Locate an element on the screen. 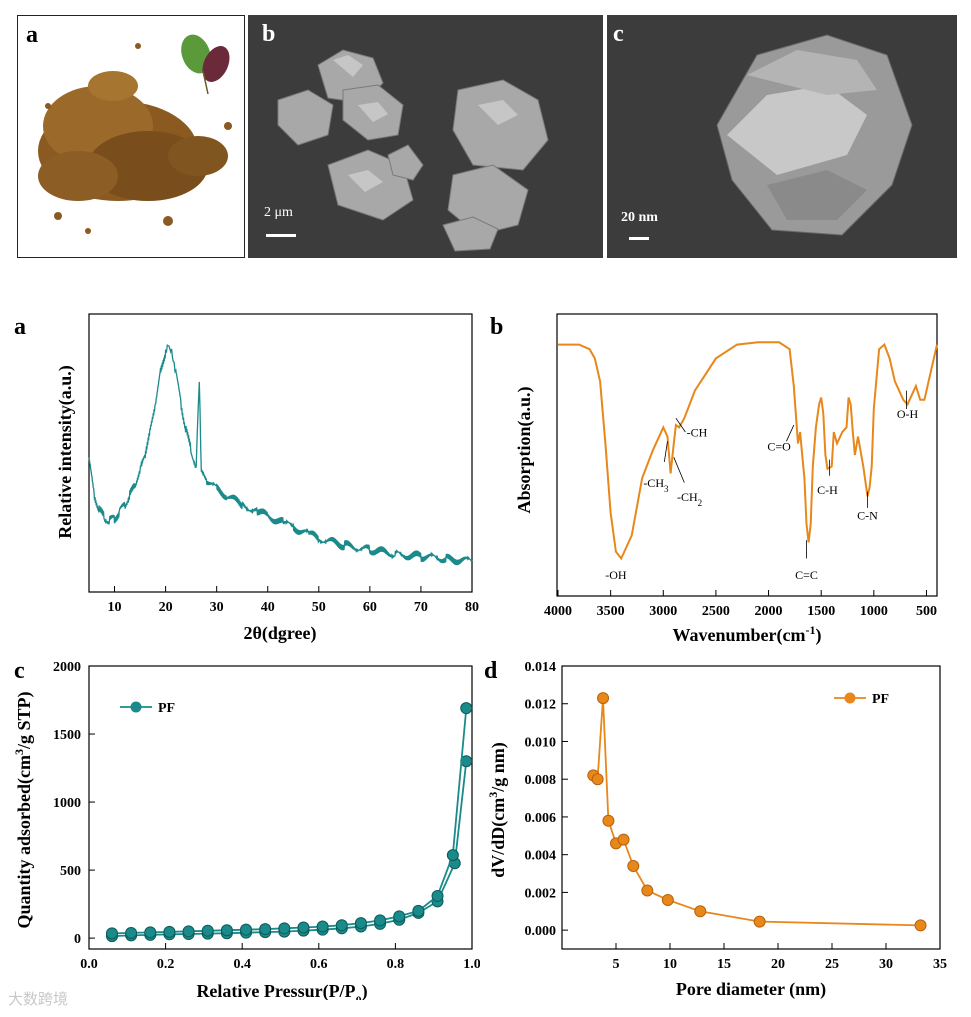 The width and height of the screenshot is (971, 1017). x-tick-label-c: 0.6 is located at coordinates (319, 964).